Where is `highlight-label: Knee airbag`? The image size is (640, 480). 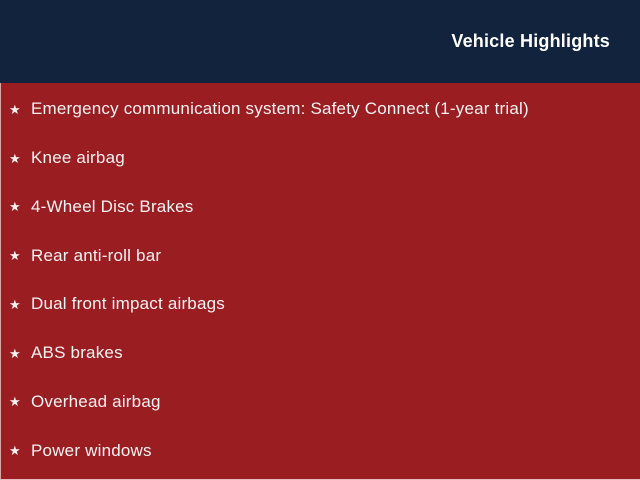 highlight-label: Knee airbag is located at coordinates (78, 158).